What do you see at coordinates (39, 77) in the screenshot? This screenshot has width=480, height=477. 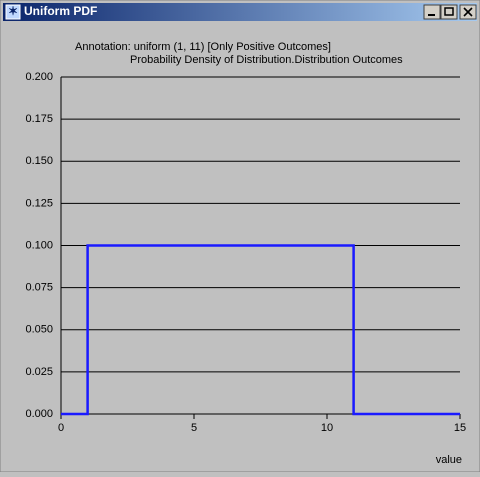 I see `y-tick-label: 0.200` at bounding box center [39, 77].